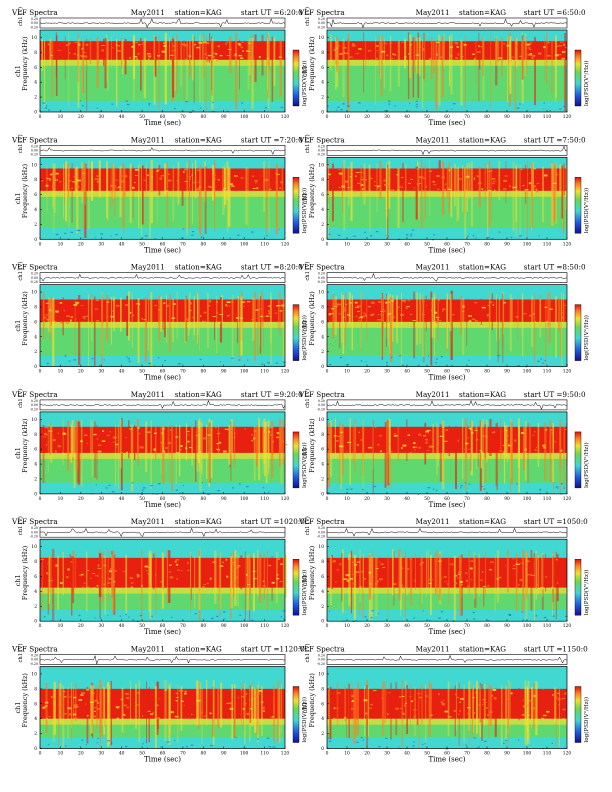 This screenshot has width=612, height=792. I want to click on waveform-tick: 0.20, so click(321, 401).